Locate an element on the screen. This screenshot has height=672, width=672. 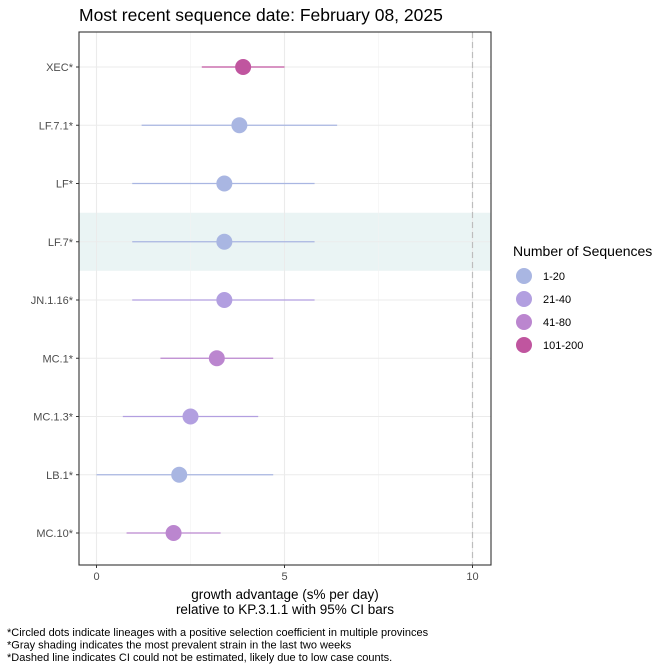
y-tick-label: LB.1* is located at coordinates (60, 476).